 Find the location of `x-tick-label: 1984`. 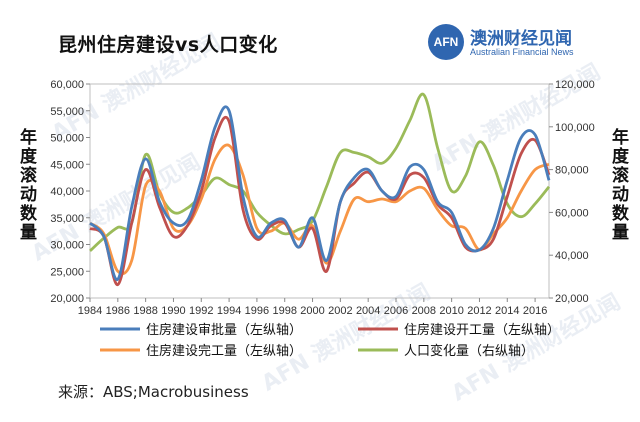

x-tick-label: 1984 is located at coordinates (90, 311).